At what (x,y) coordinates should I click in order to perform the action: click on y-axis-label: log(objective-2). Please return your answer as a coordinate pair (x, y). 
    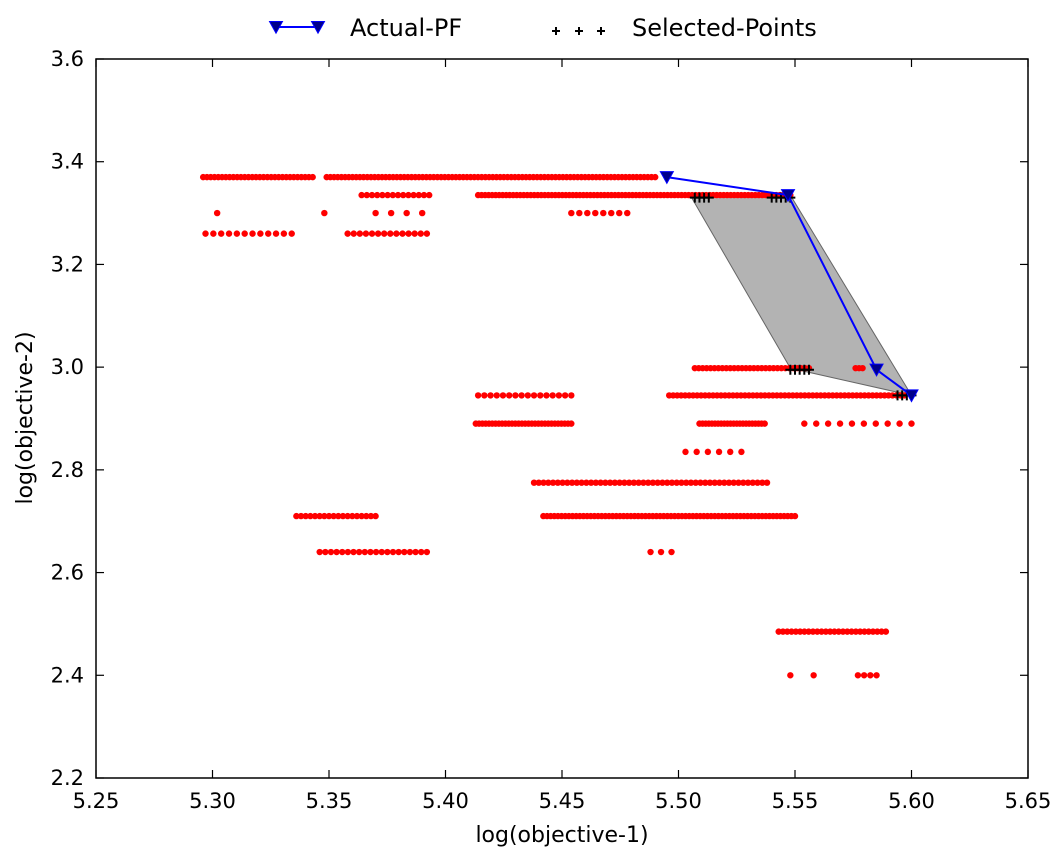
    Looking at the image, I should click on (25, 417).